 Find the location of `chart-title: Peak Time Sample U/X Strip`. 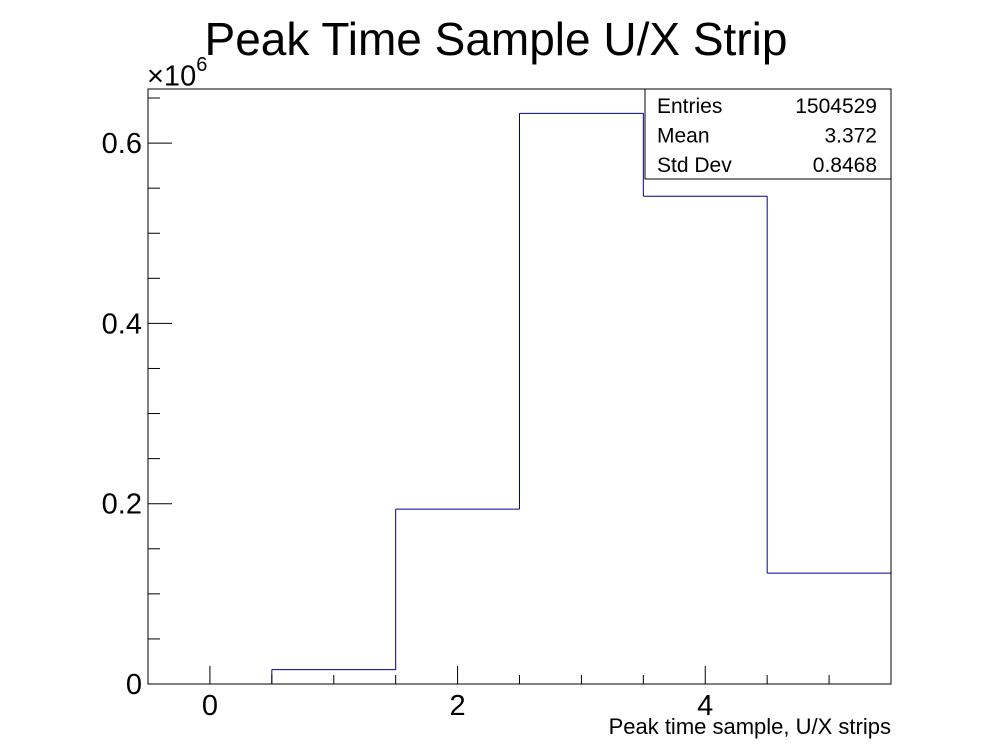

chart-title: Peak Time Sample U/X Strip is located at coordinates (496, 39).